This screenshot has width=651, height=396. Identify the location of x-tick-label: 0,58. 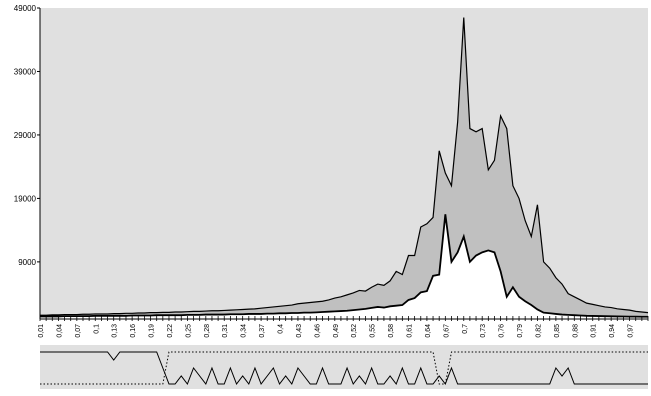
(391, 331).